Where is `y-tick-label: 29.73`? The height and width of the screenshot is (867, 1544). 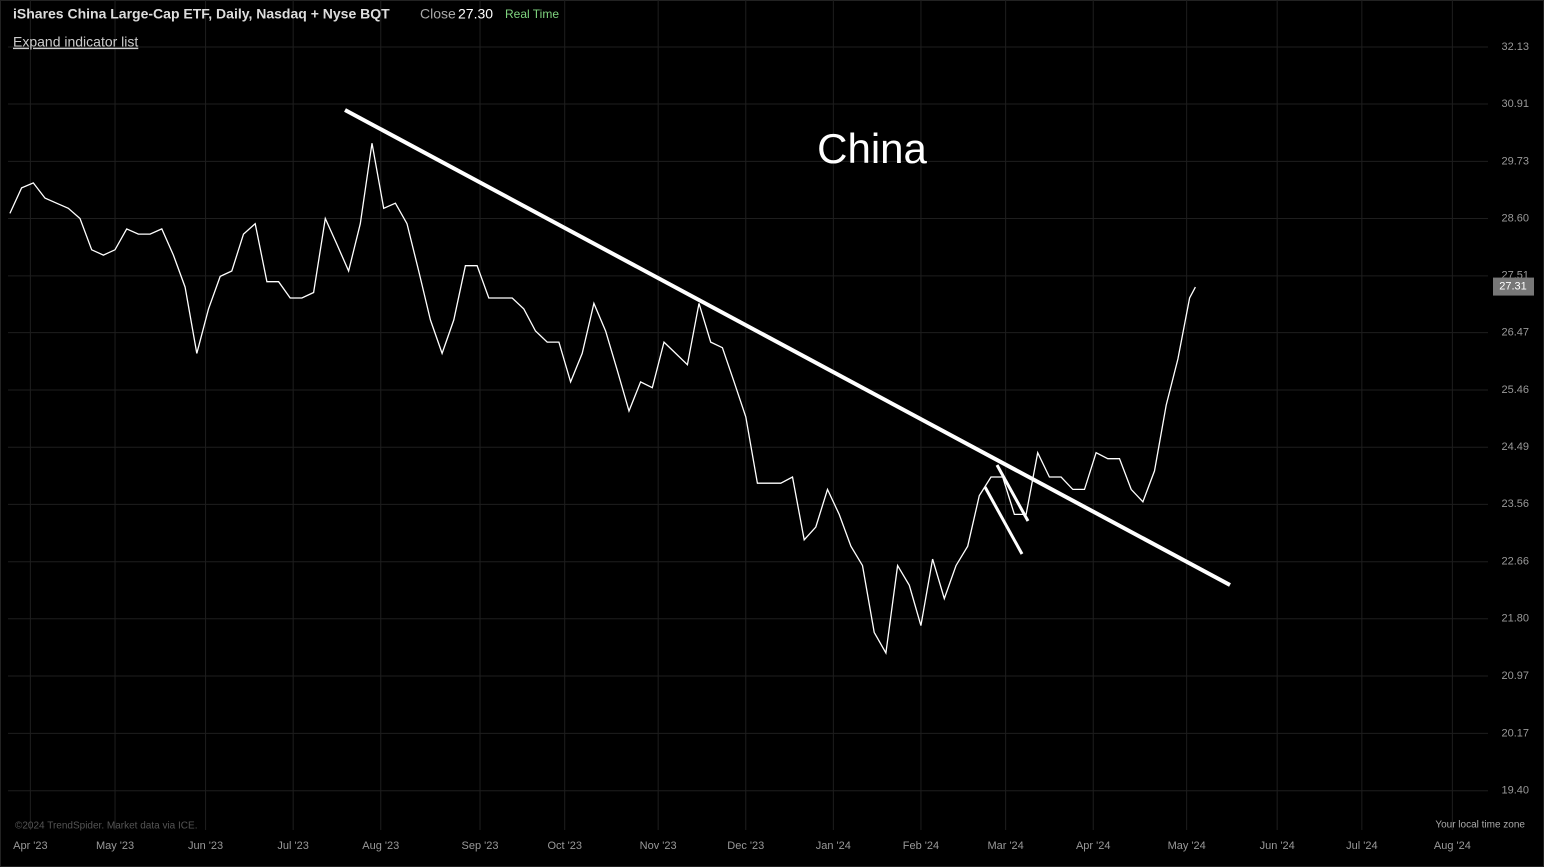
y-tick-label: 29.73 is located at coordinates (1515, 161).